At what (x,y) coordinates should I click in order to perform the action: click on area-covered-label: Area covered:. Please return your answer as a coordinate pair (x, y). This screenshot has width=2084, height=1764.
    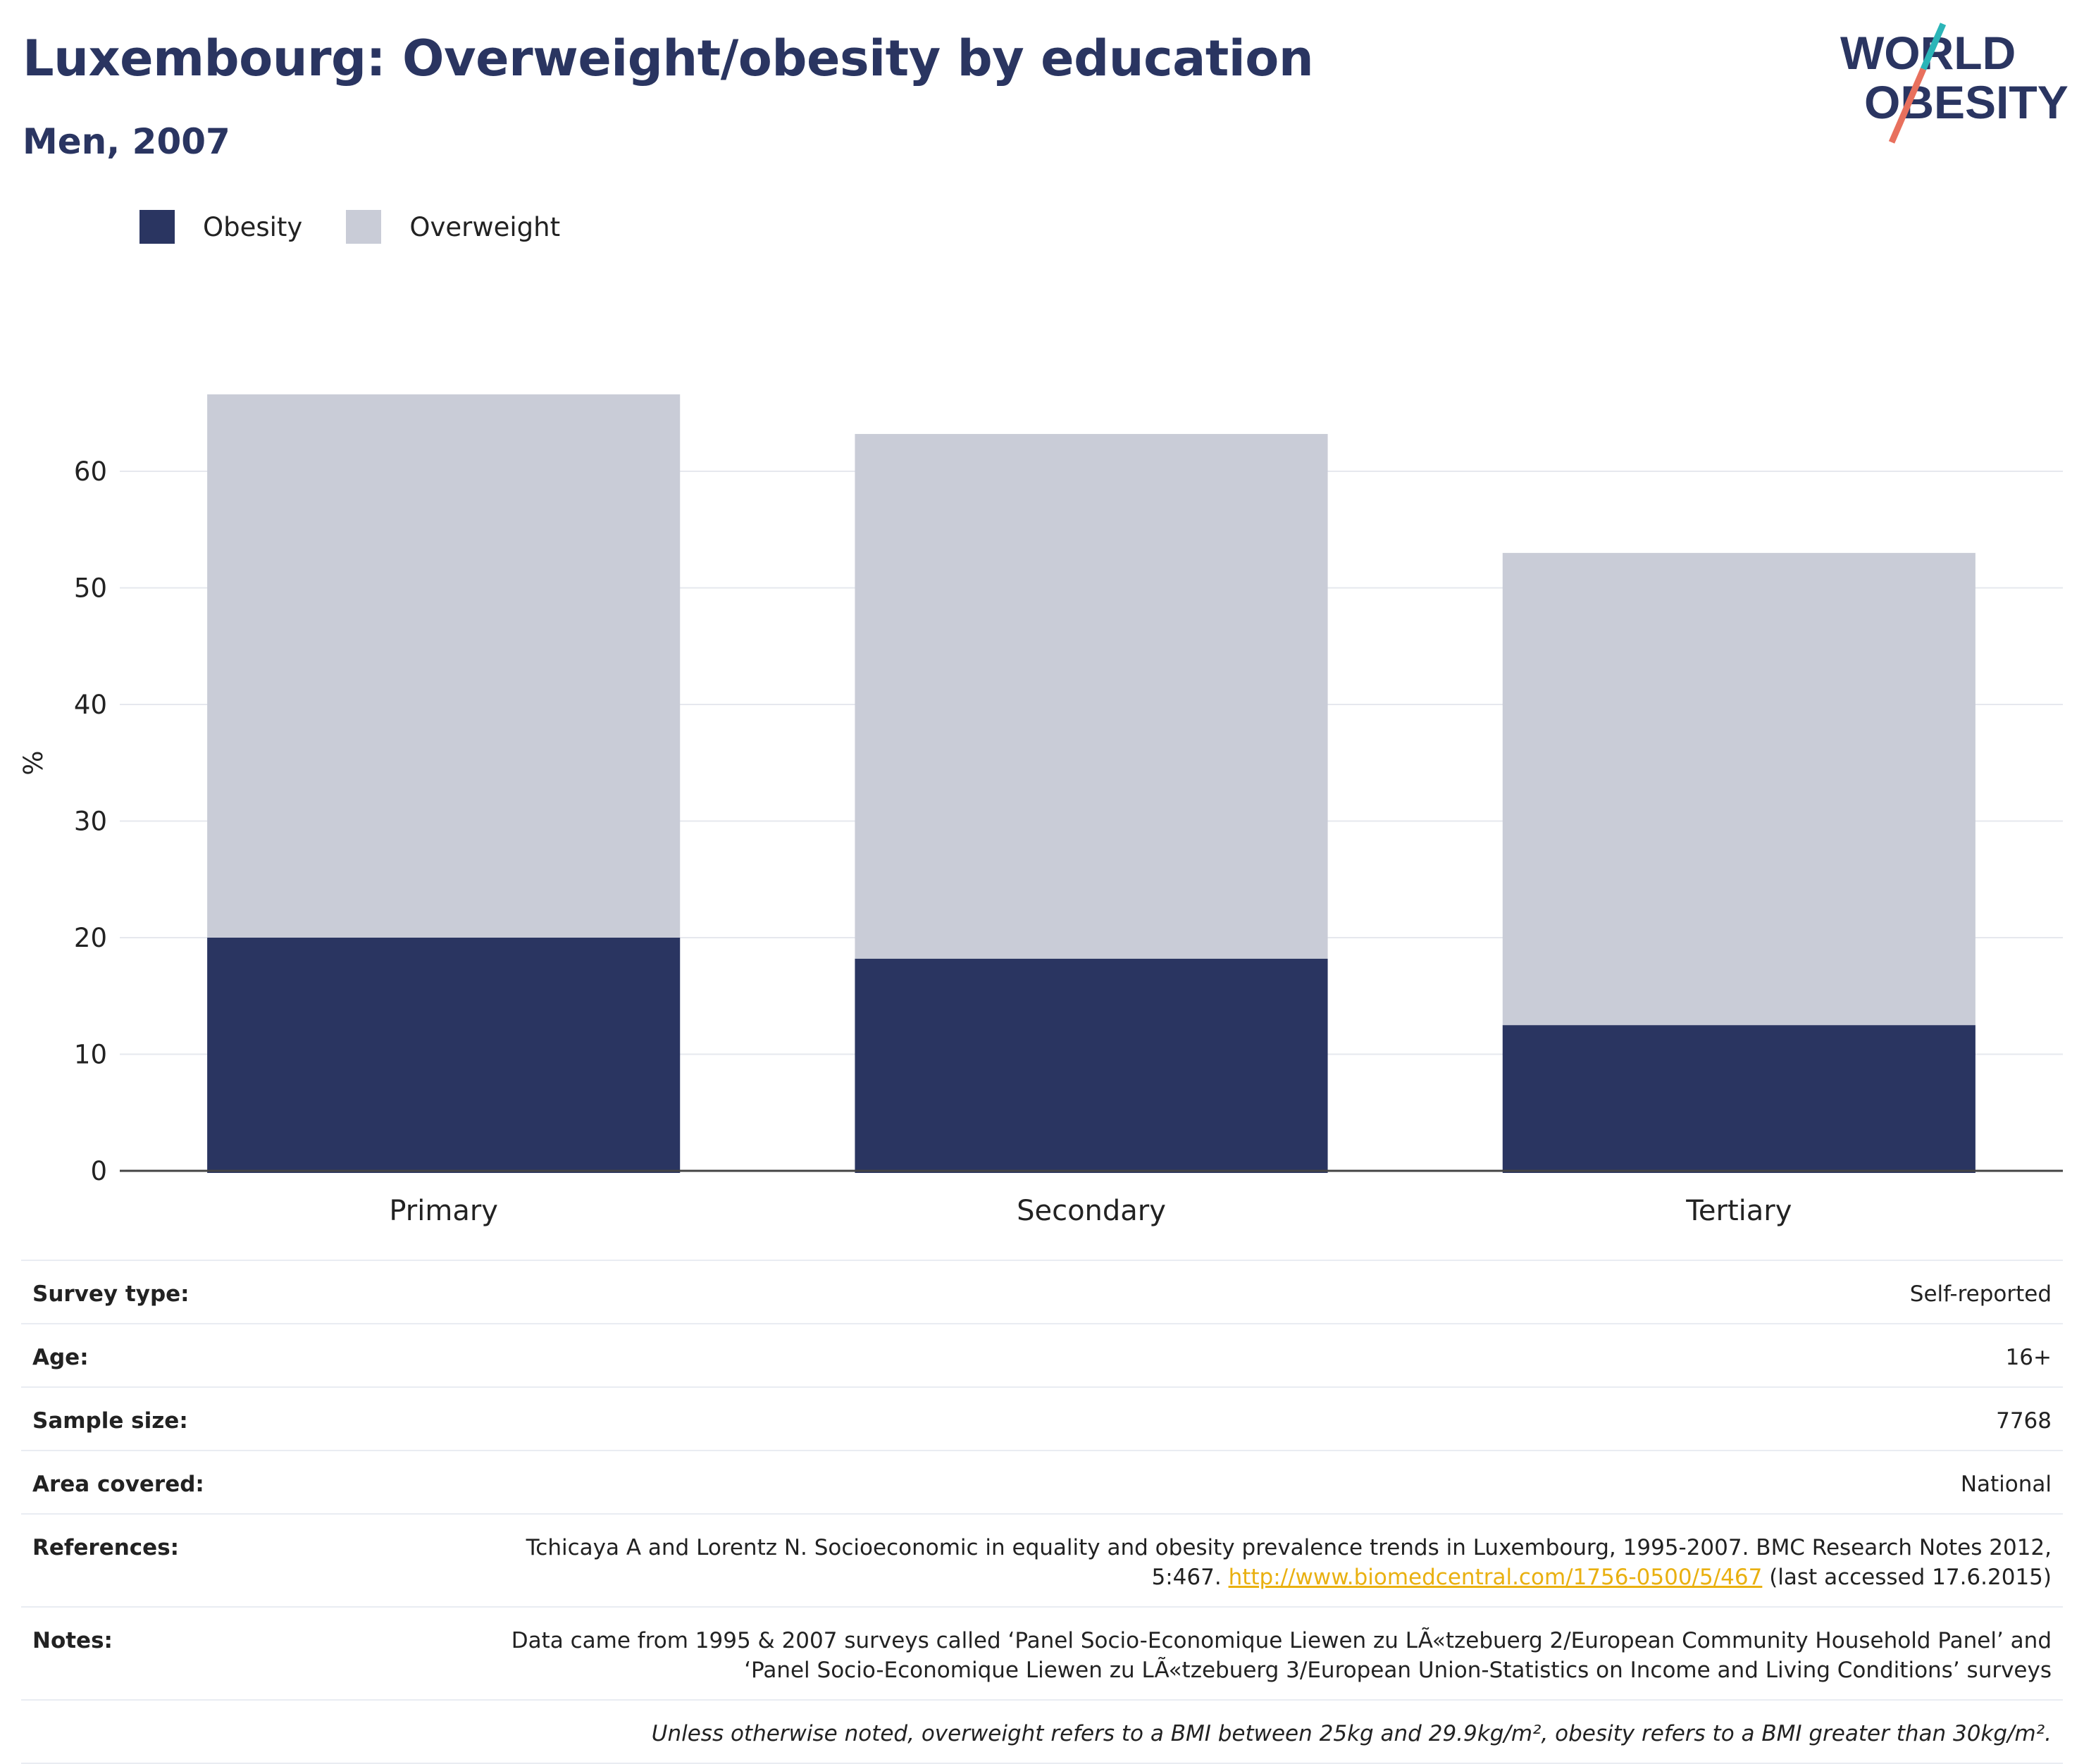
    Looking at the image, I should click on (118, 1484).